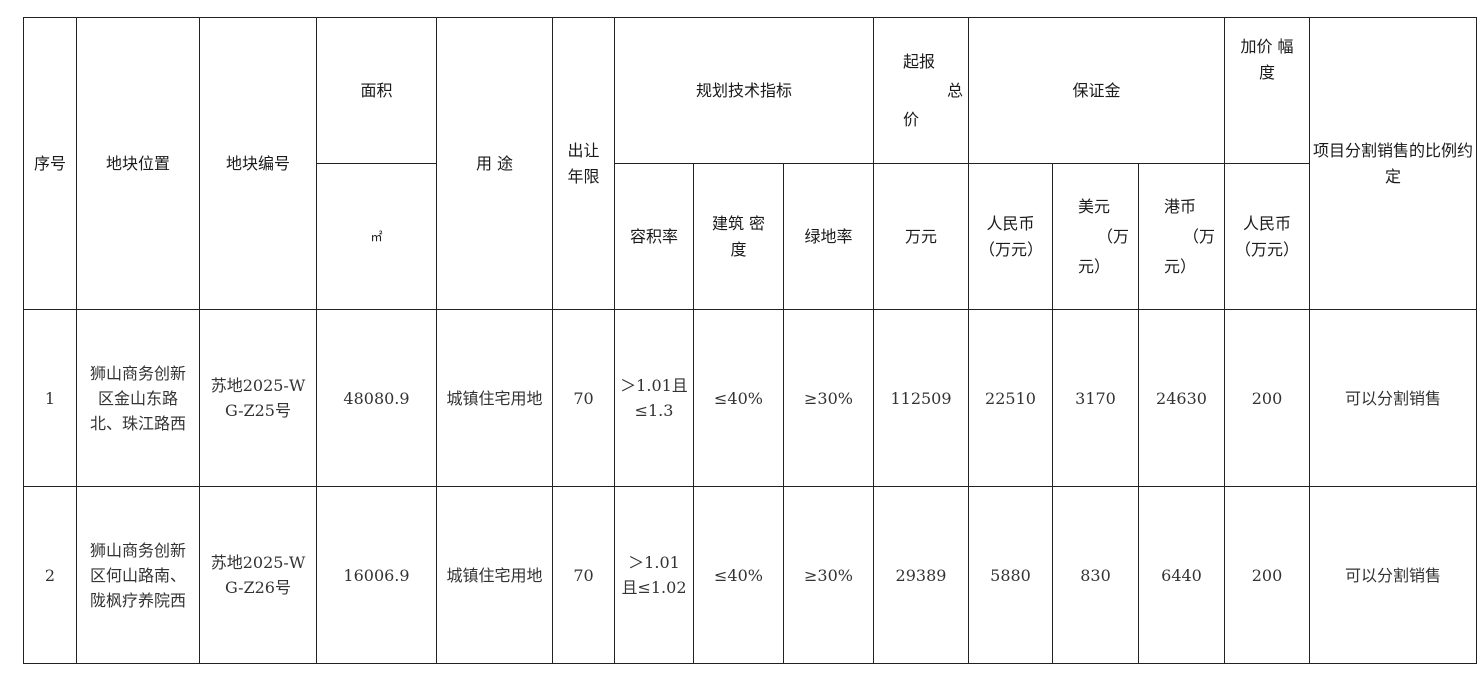 The image size is (1482, 681). I want to click on cell-location: 狮山商务创新区何山路南、陇枫疗养院西, so click(138, 575).